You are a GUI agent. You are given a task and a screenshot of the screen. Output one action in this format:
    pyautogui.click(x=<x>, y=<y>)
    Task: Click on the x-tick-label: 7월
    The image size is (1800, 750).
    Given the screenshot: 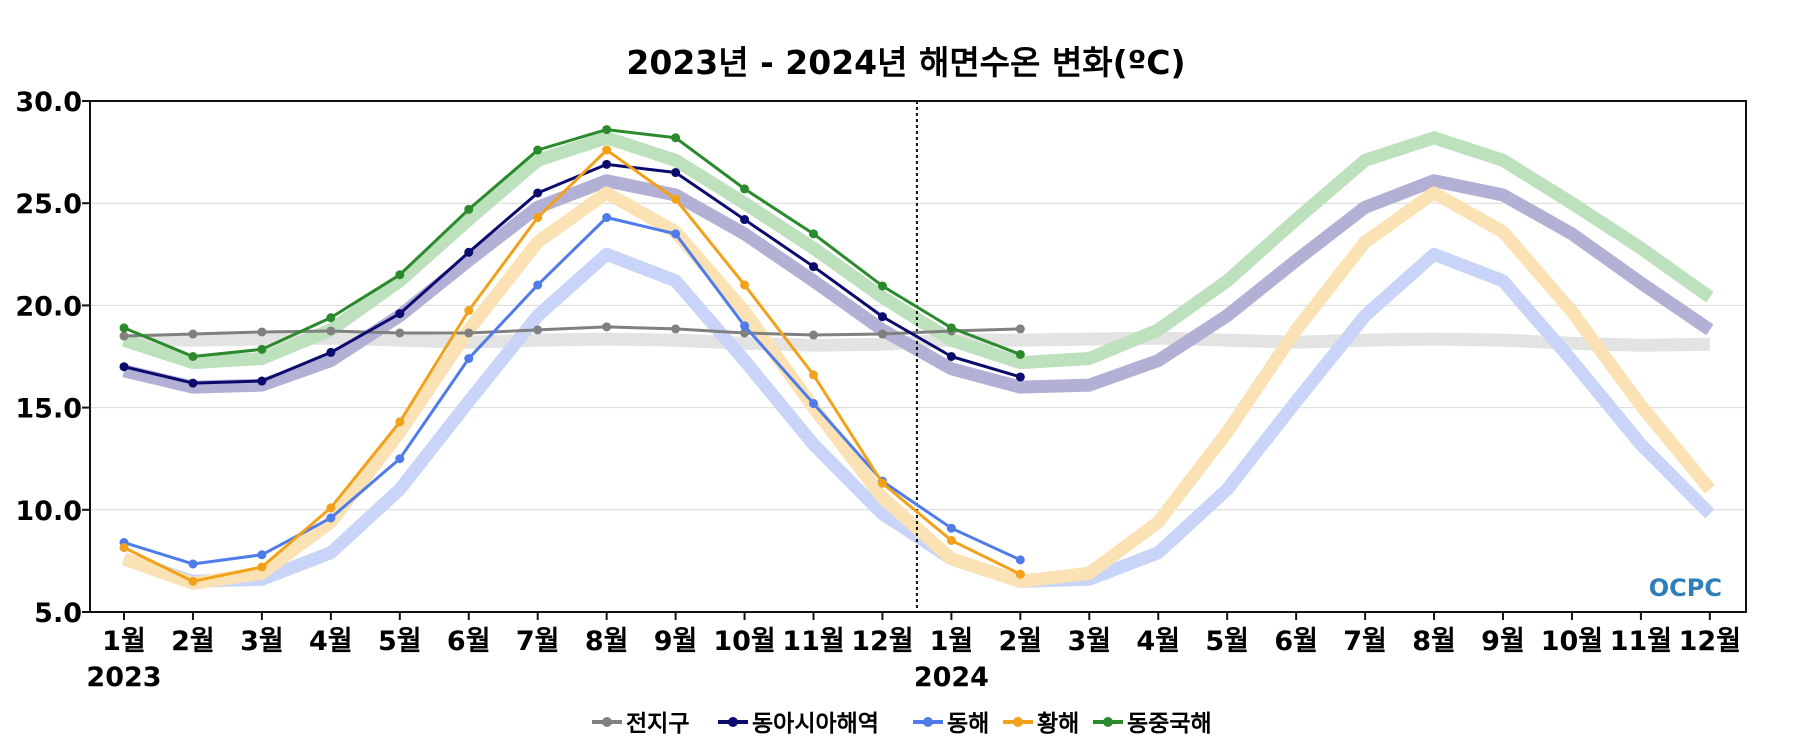 What is the action you would take?
    pyautogui.click(x=1365, y=641)
    